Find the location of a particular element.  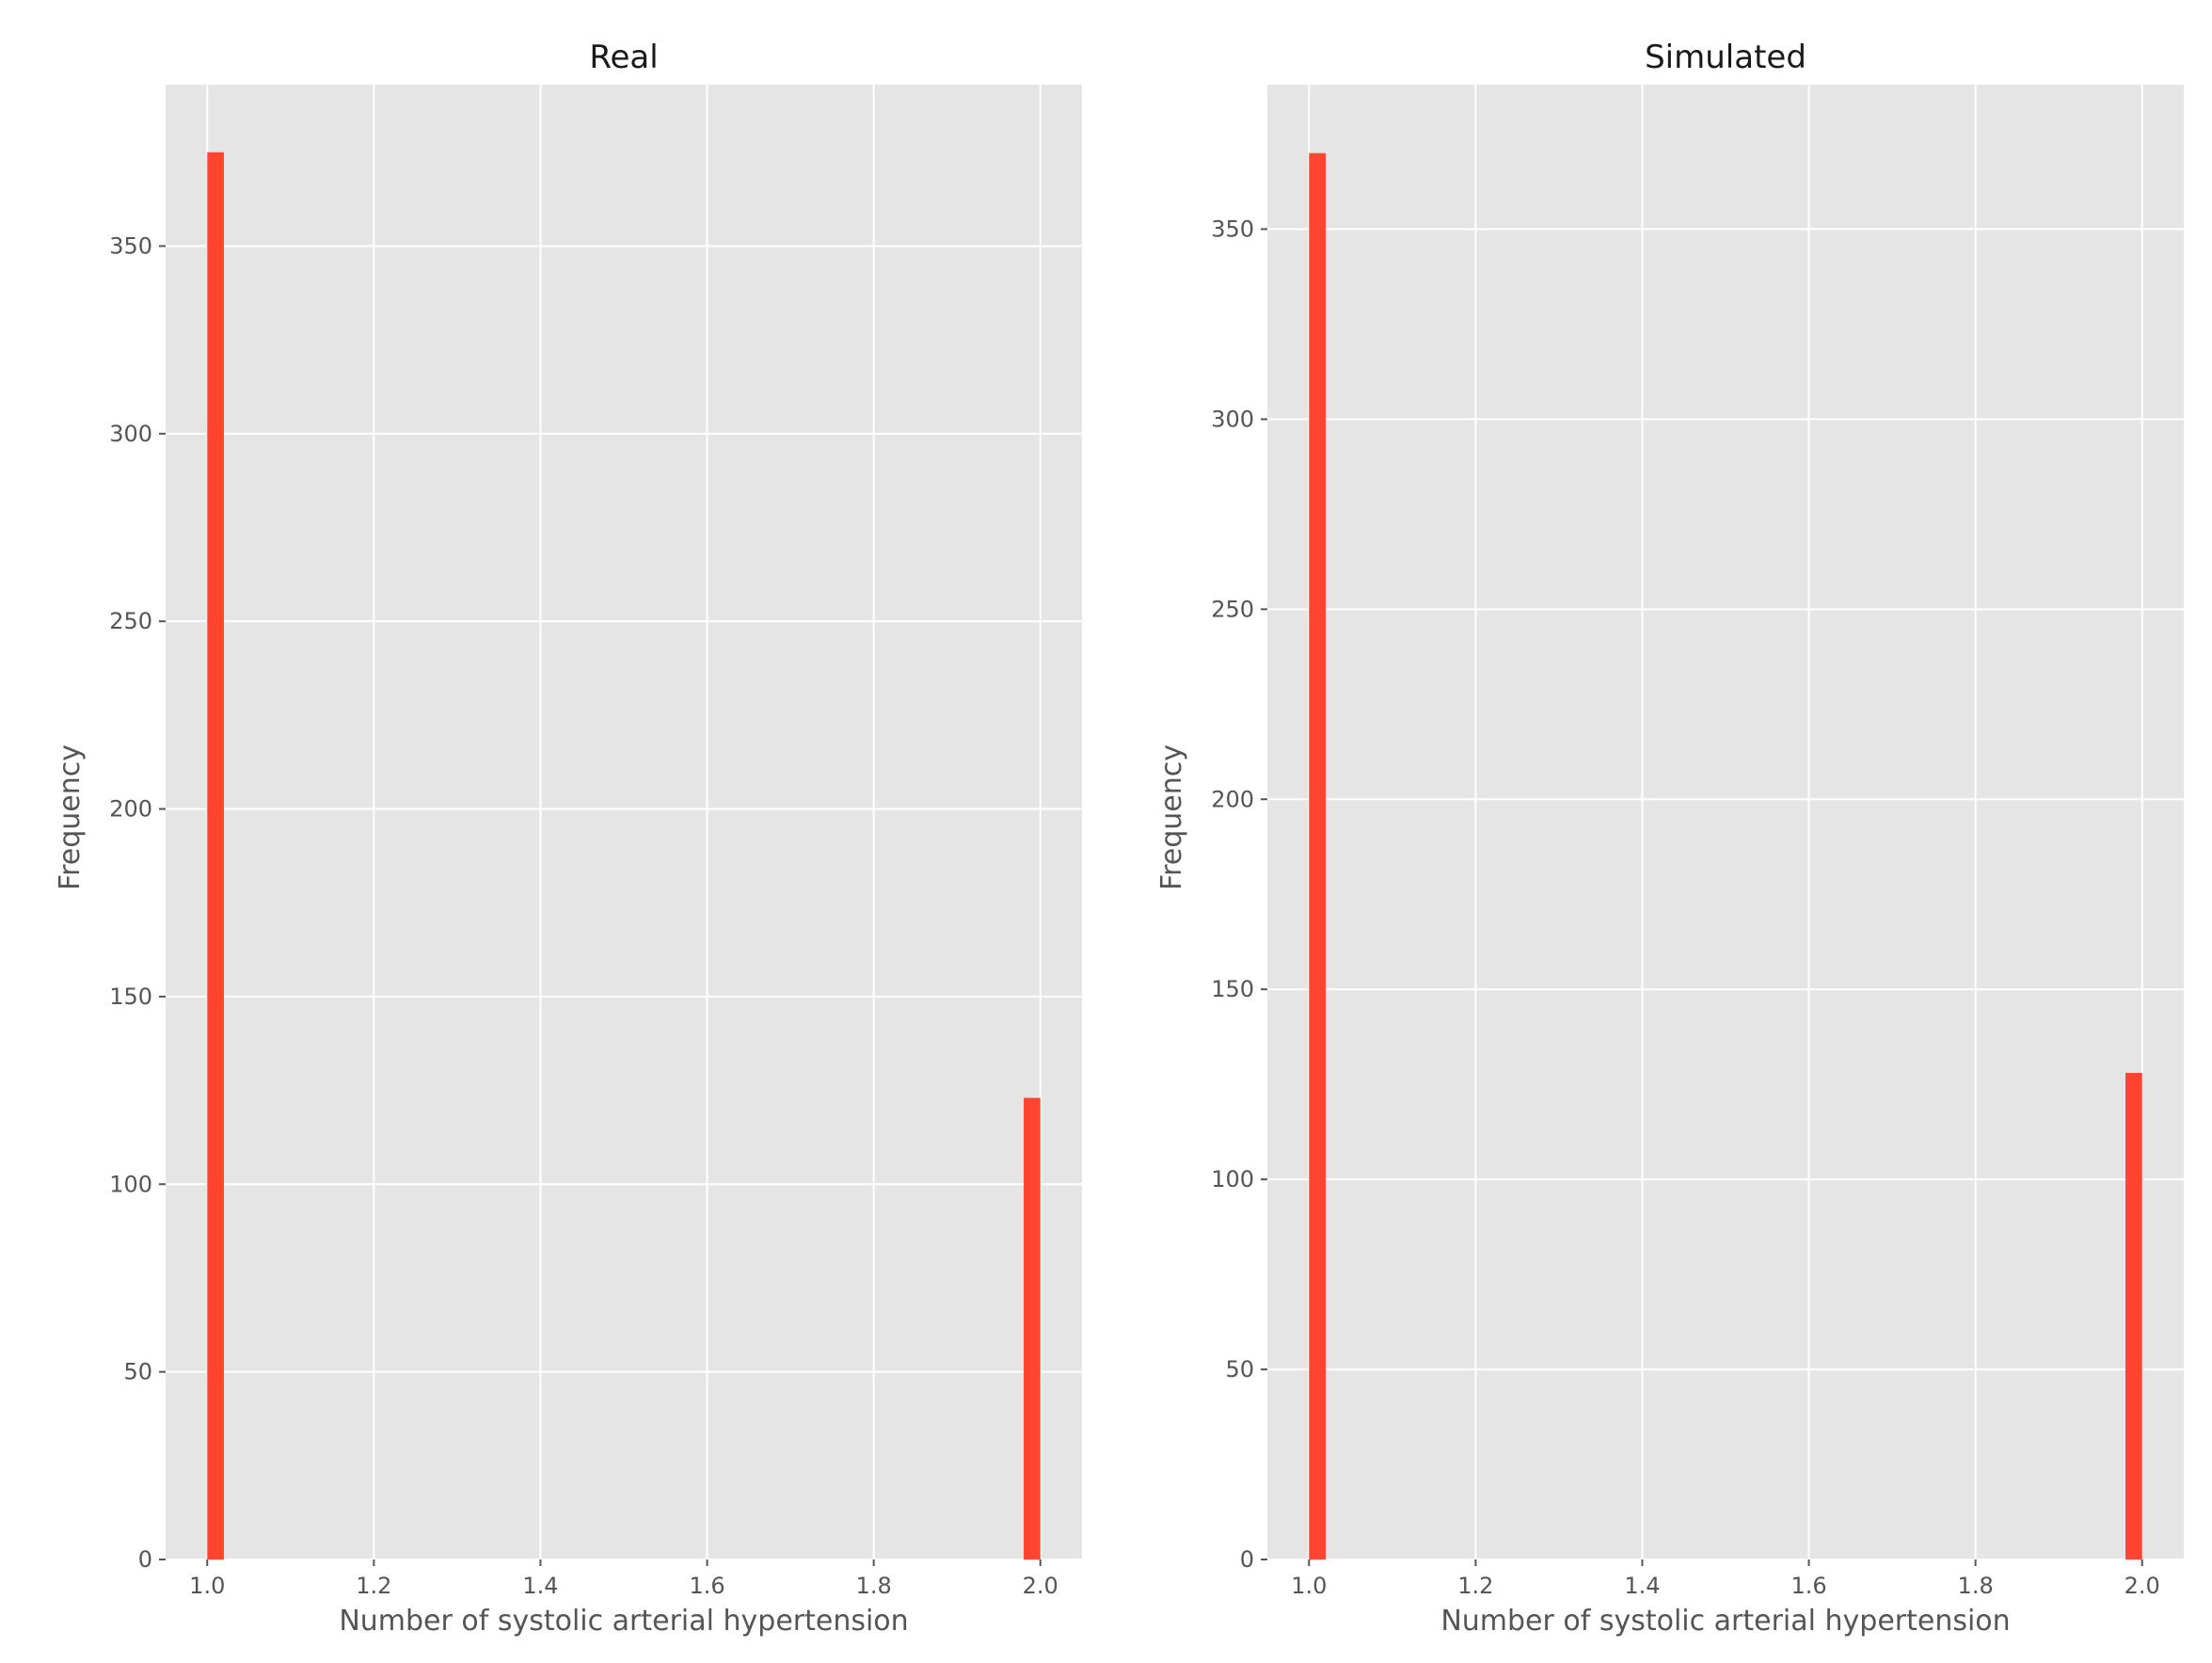

chart-title: Real is located at coordinates (623, 57).